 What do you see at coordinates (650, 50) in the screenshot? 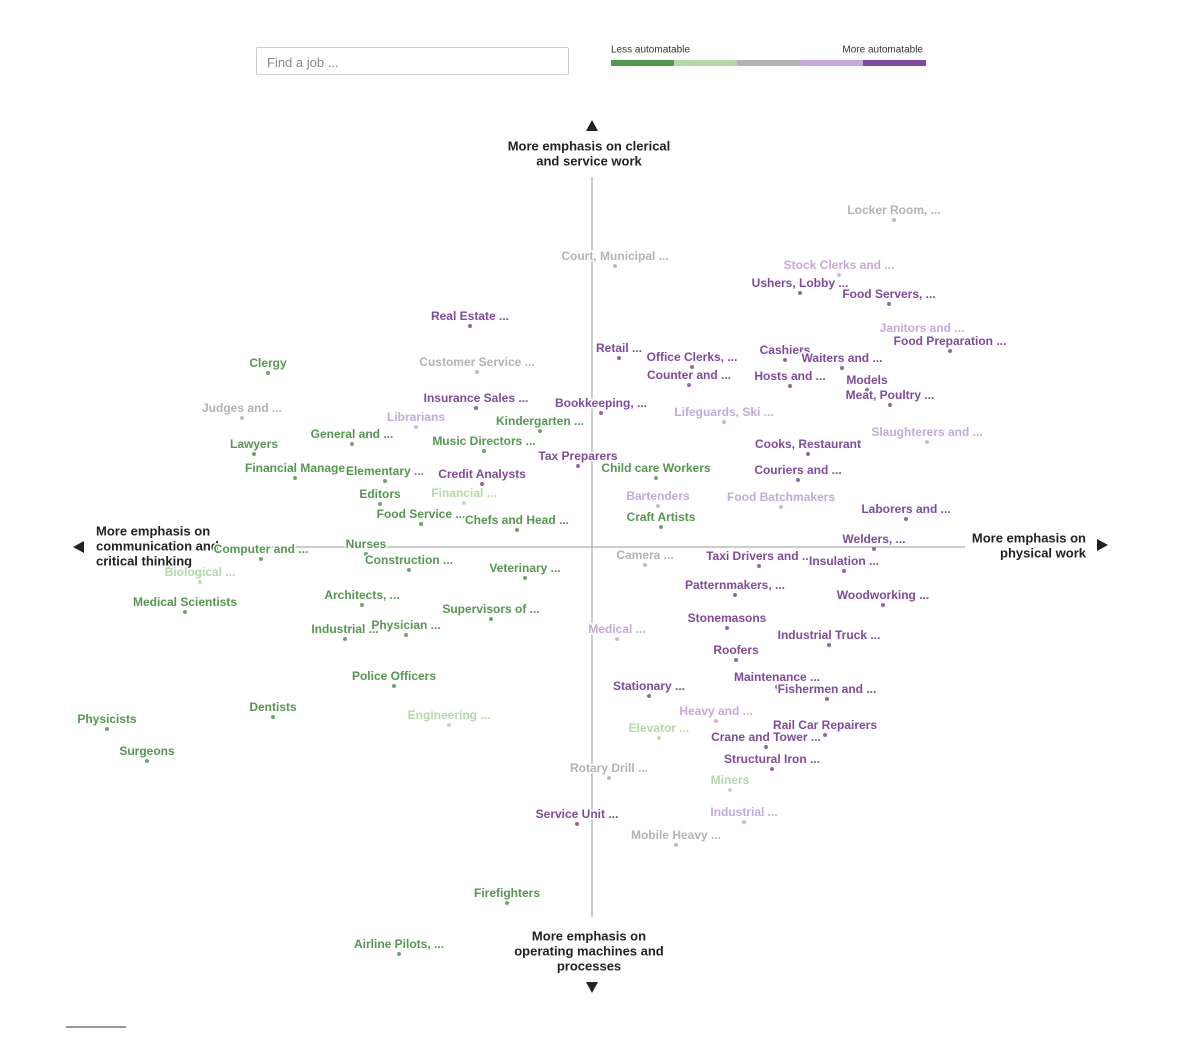
I see `legend-low: Less automatable` at bounding box center [650, 50].